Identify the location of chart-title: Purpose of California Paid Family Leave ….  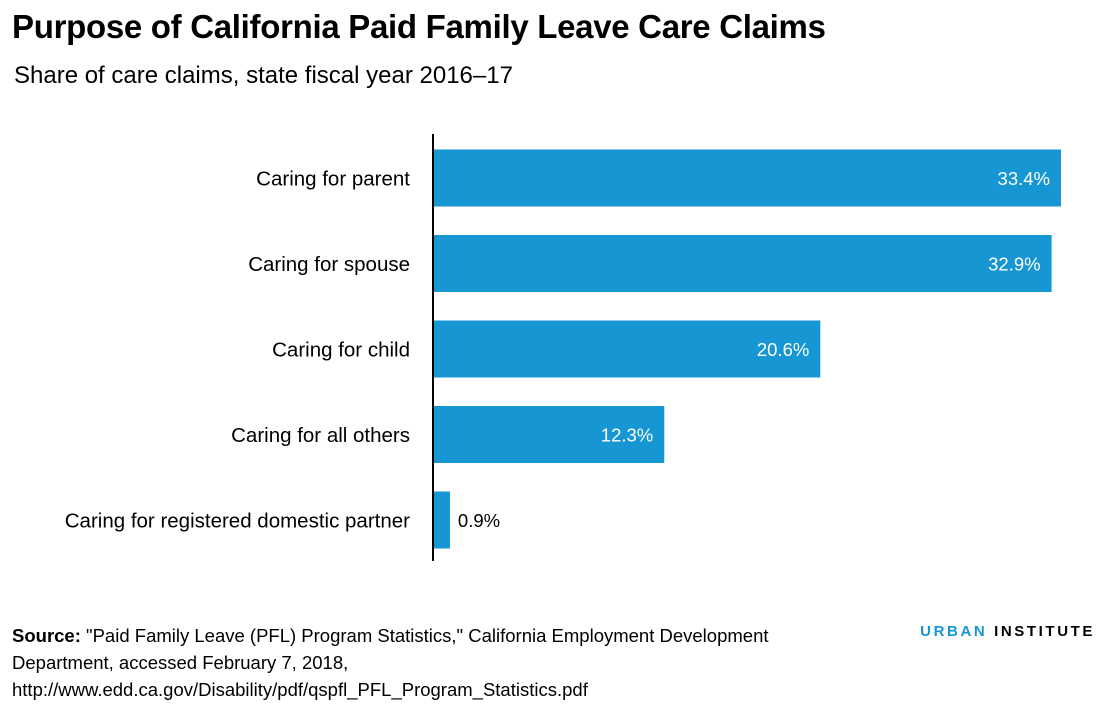
(419, 26).